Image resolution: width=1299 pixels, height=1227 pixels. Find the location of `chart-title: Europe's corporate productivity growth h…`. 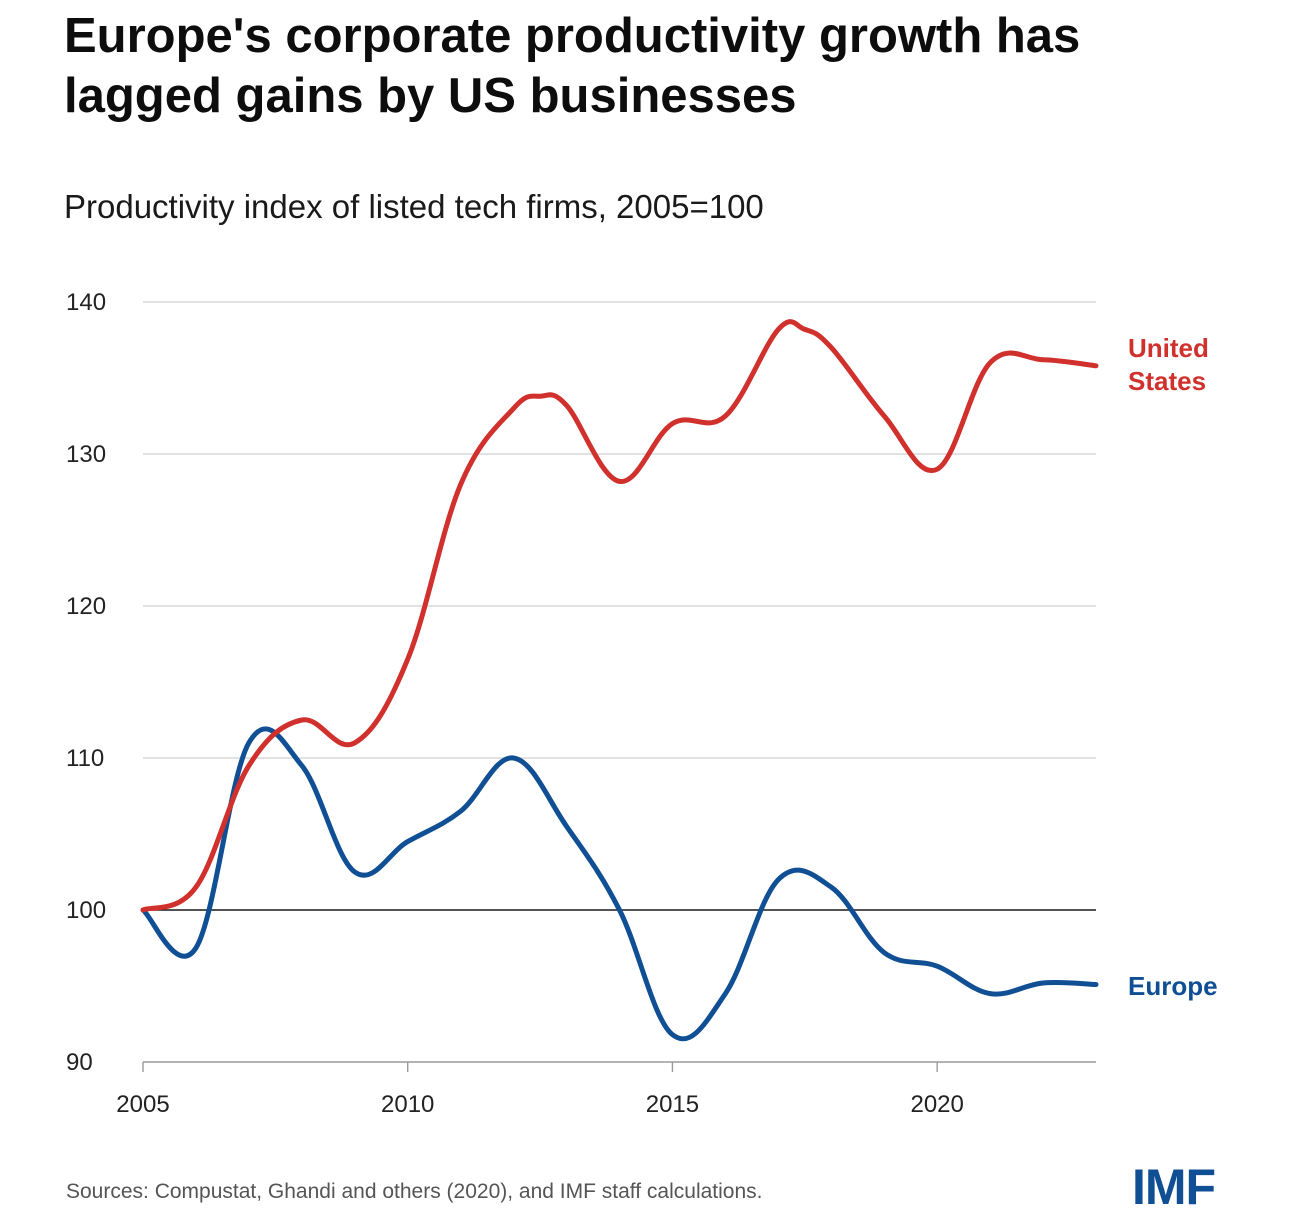

chart-title: Europe's corporate productivity growth h… is located at coordinates (572, 66).